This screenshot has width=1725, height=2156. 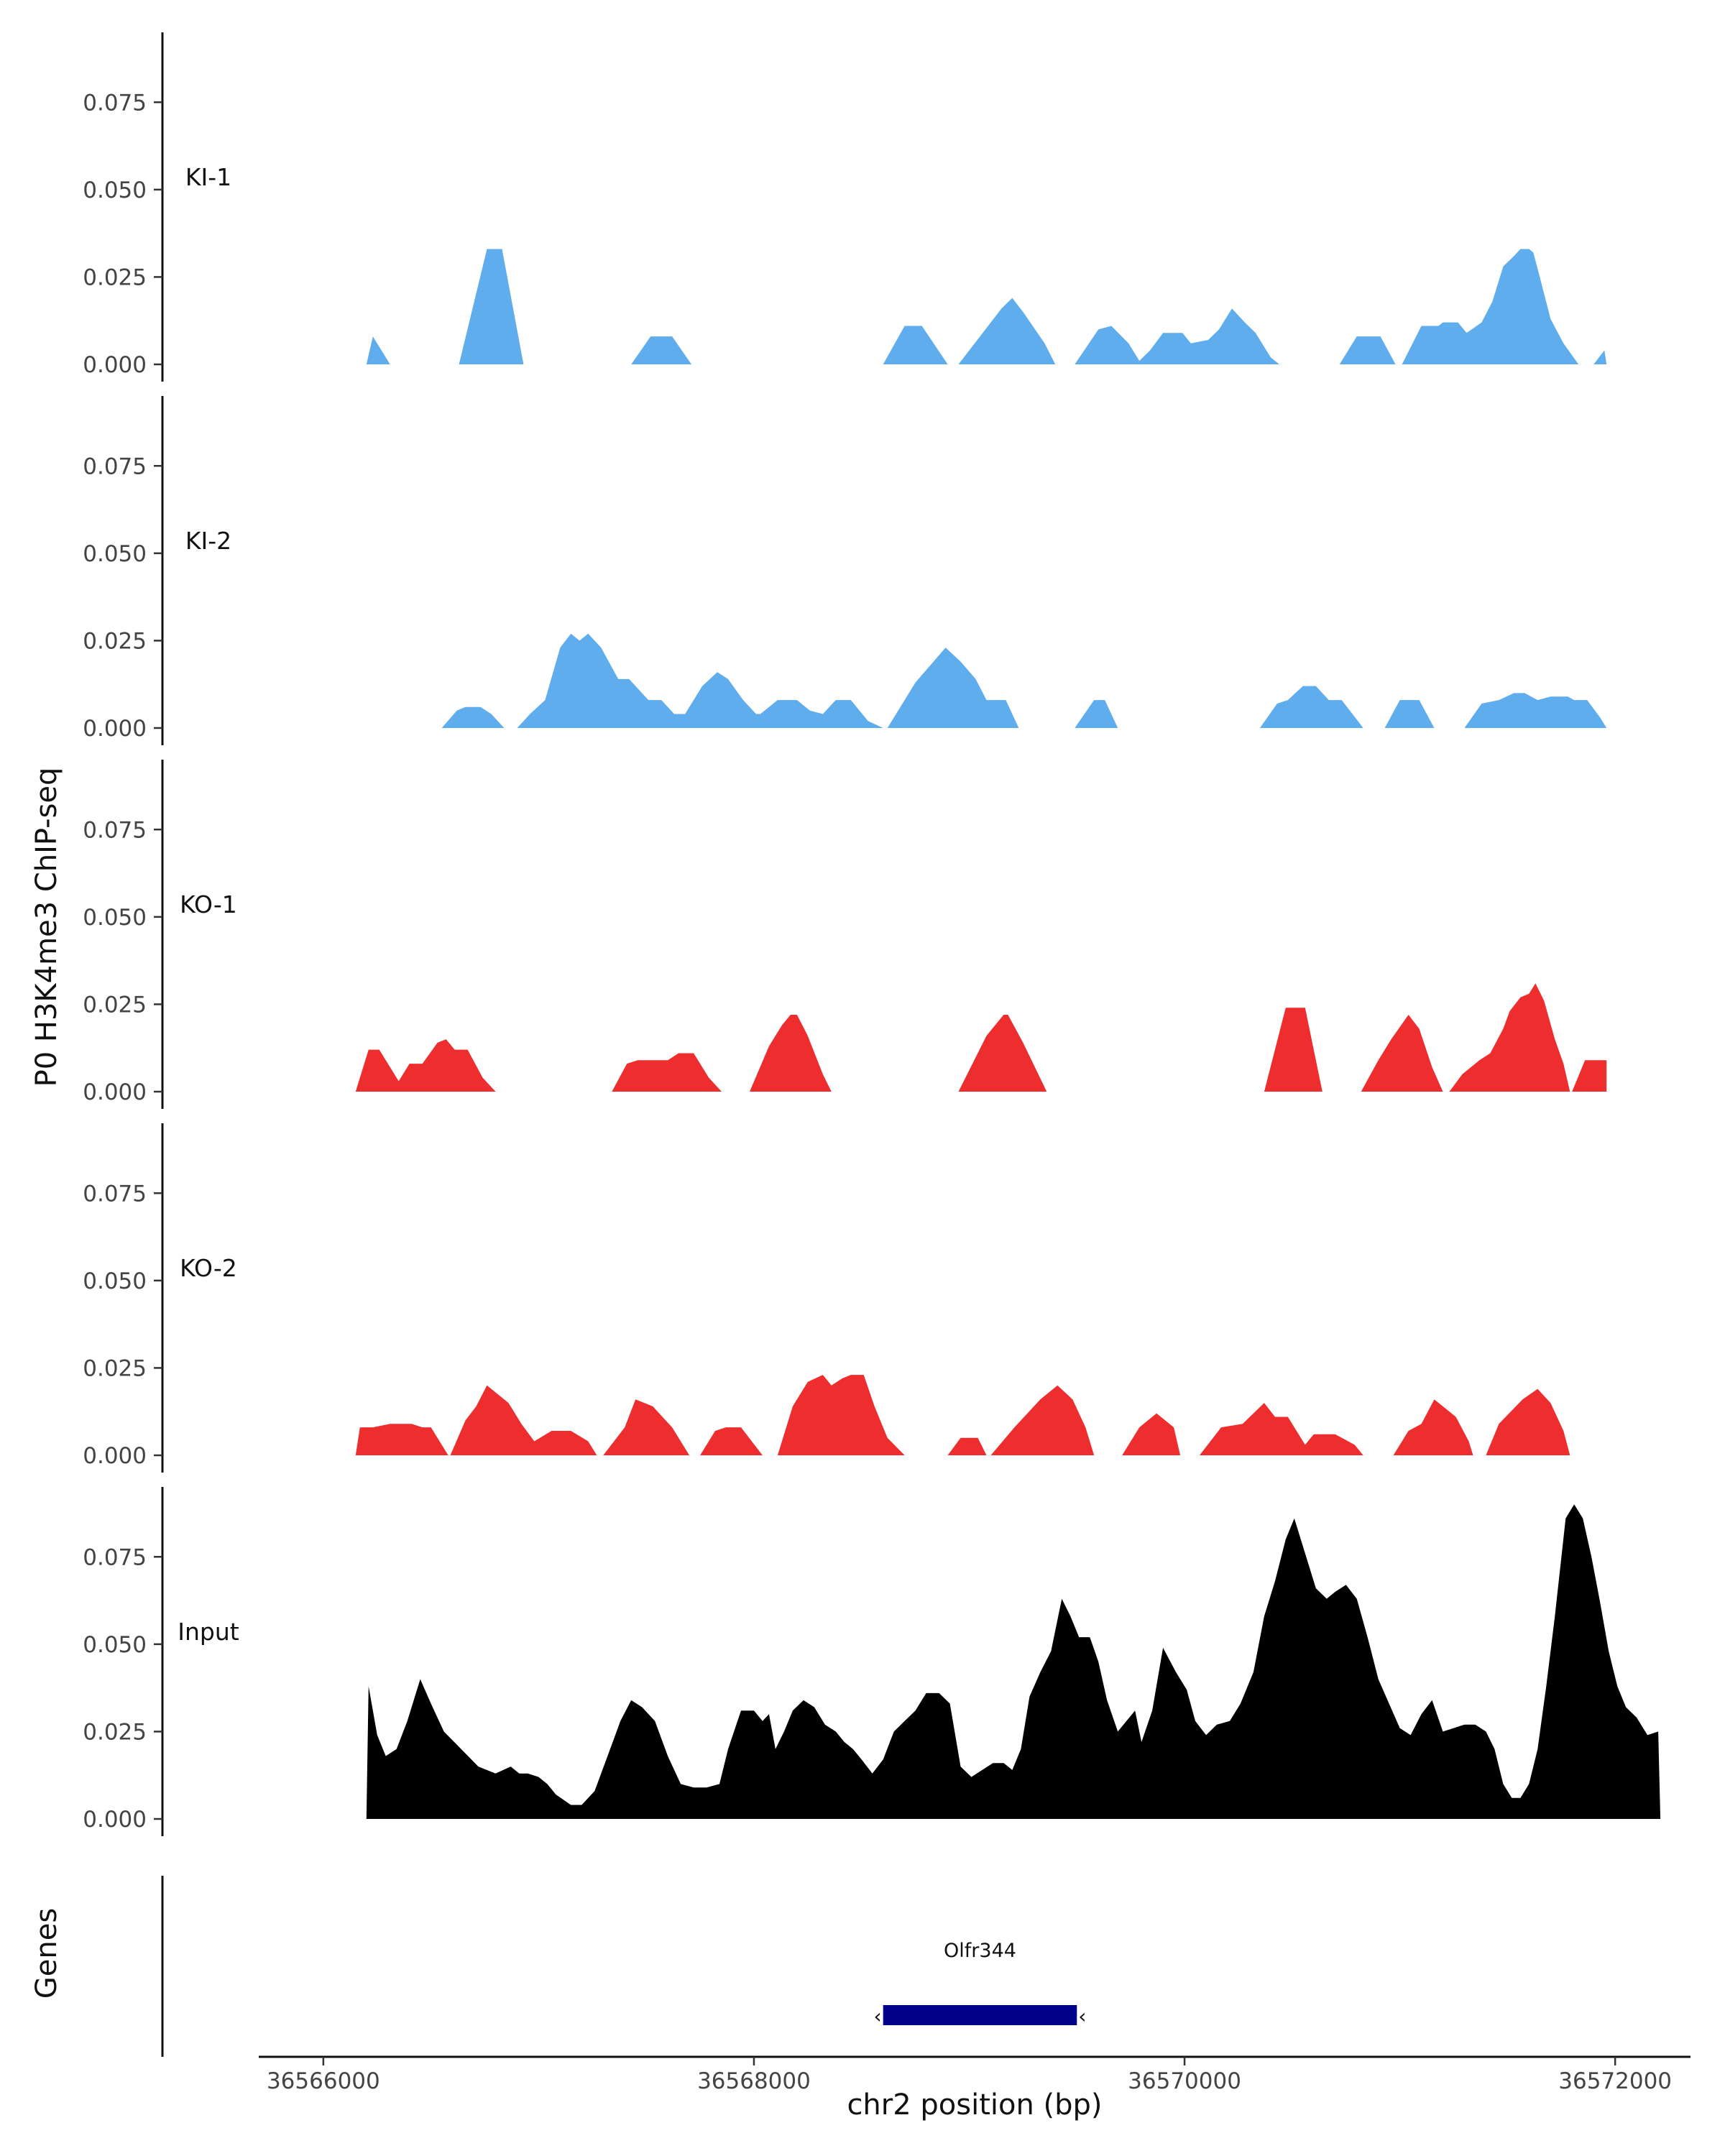 I want to click on track-label: KI-2, so click(x=208, y=541).